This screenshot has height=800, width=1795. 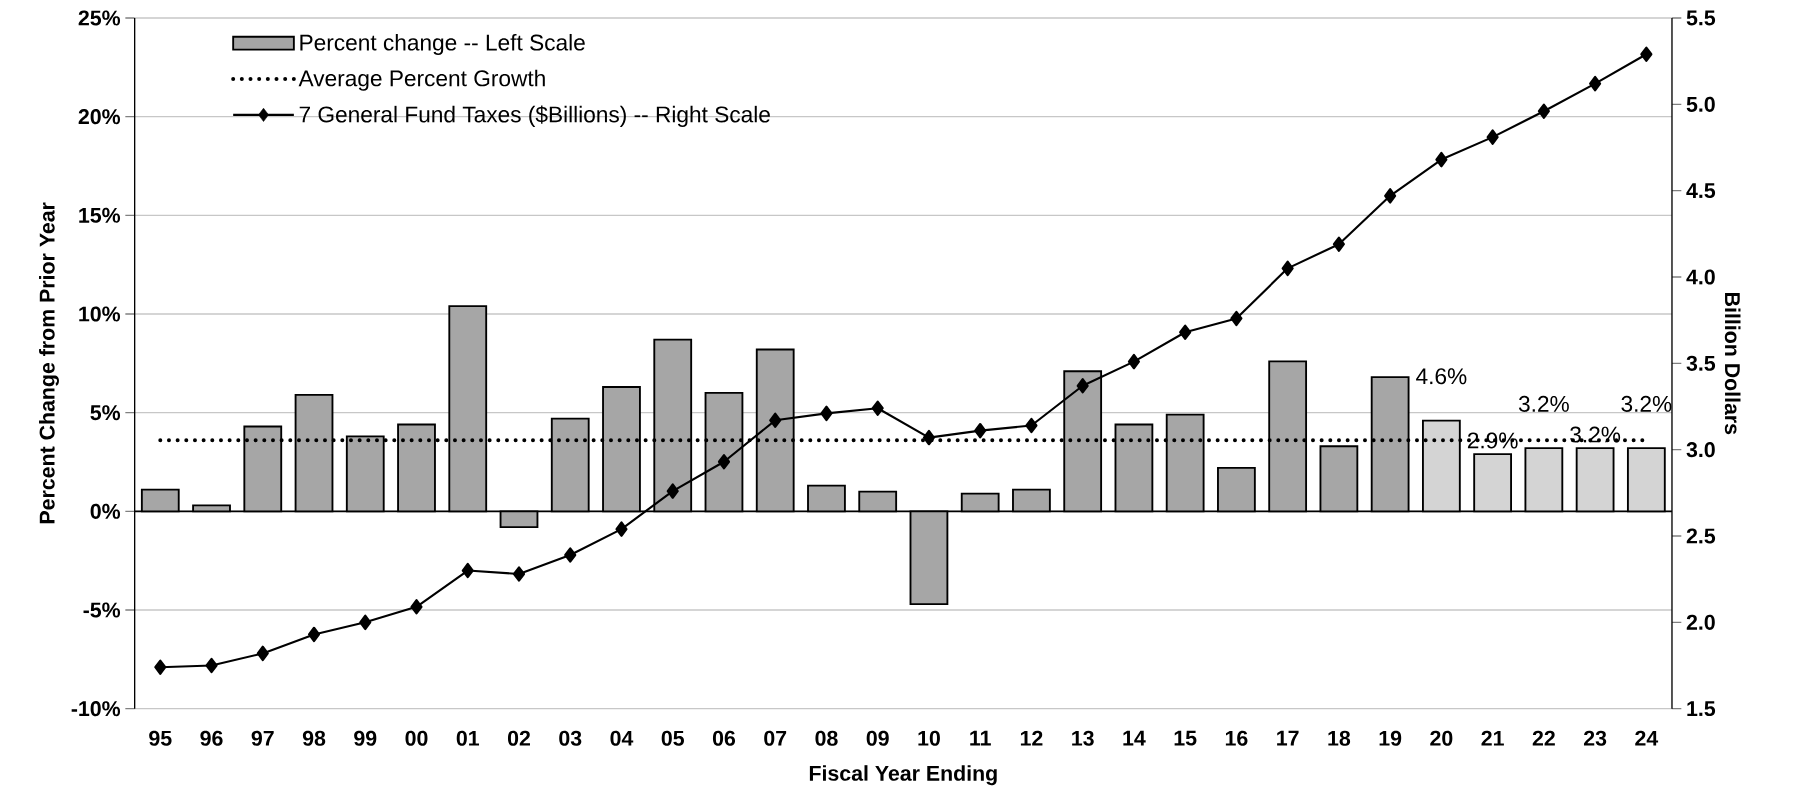 I want to click on y-tick-label: -10%, so click(x=96, y=709).